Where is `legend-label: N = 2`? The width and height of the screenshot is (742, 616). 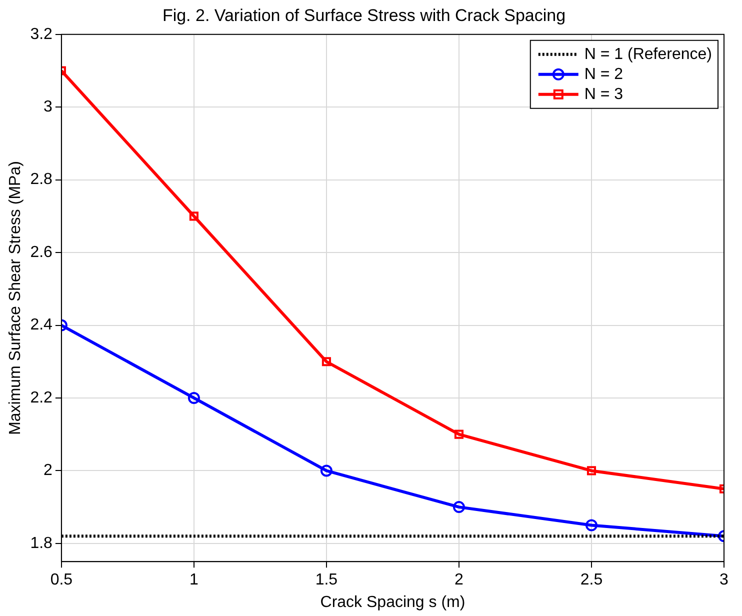
legend-label: N = 2 is located at coordinates (604, 74).